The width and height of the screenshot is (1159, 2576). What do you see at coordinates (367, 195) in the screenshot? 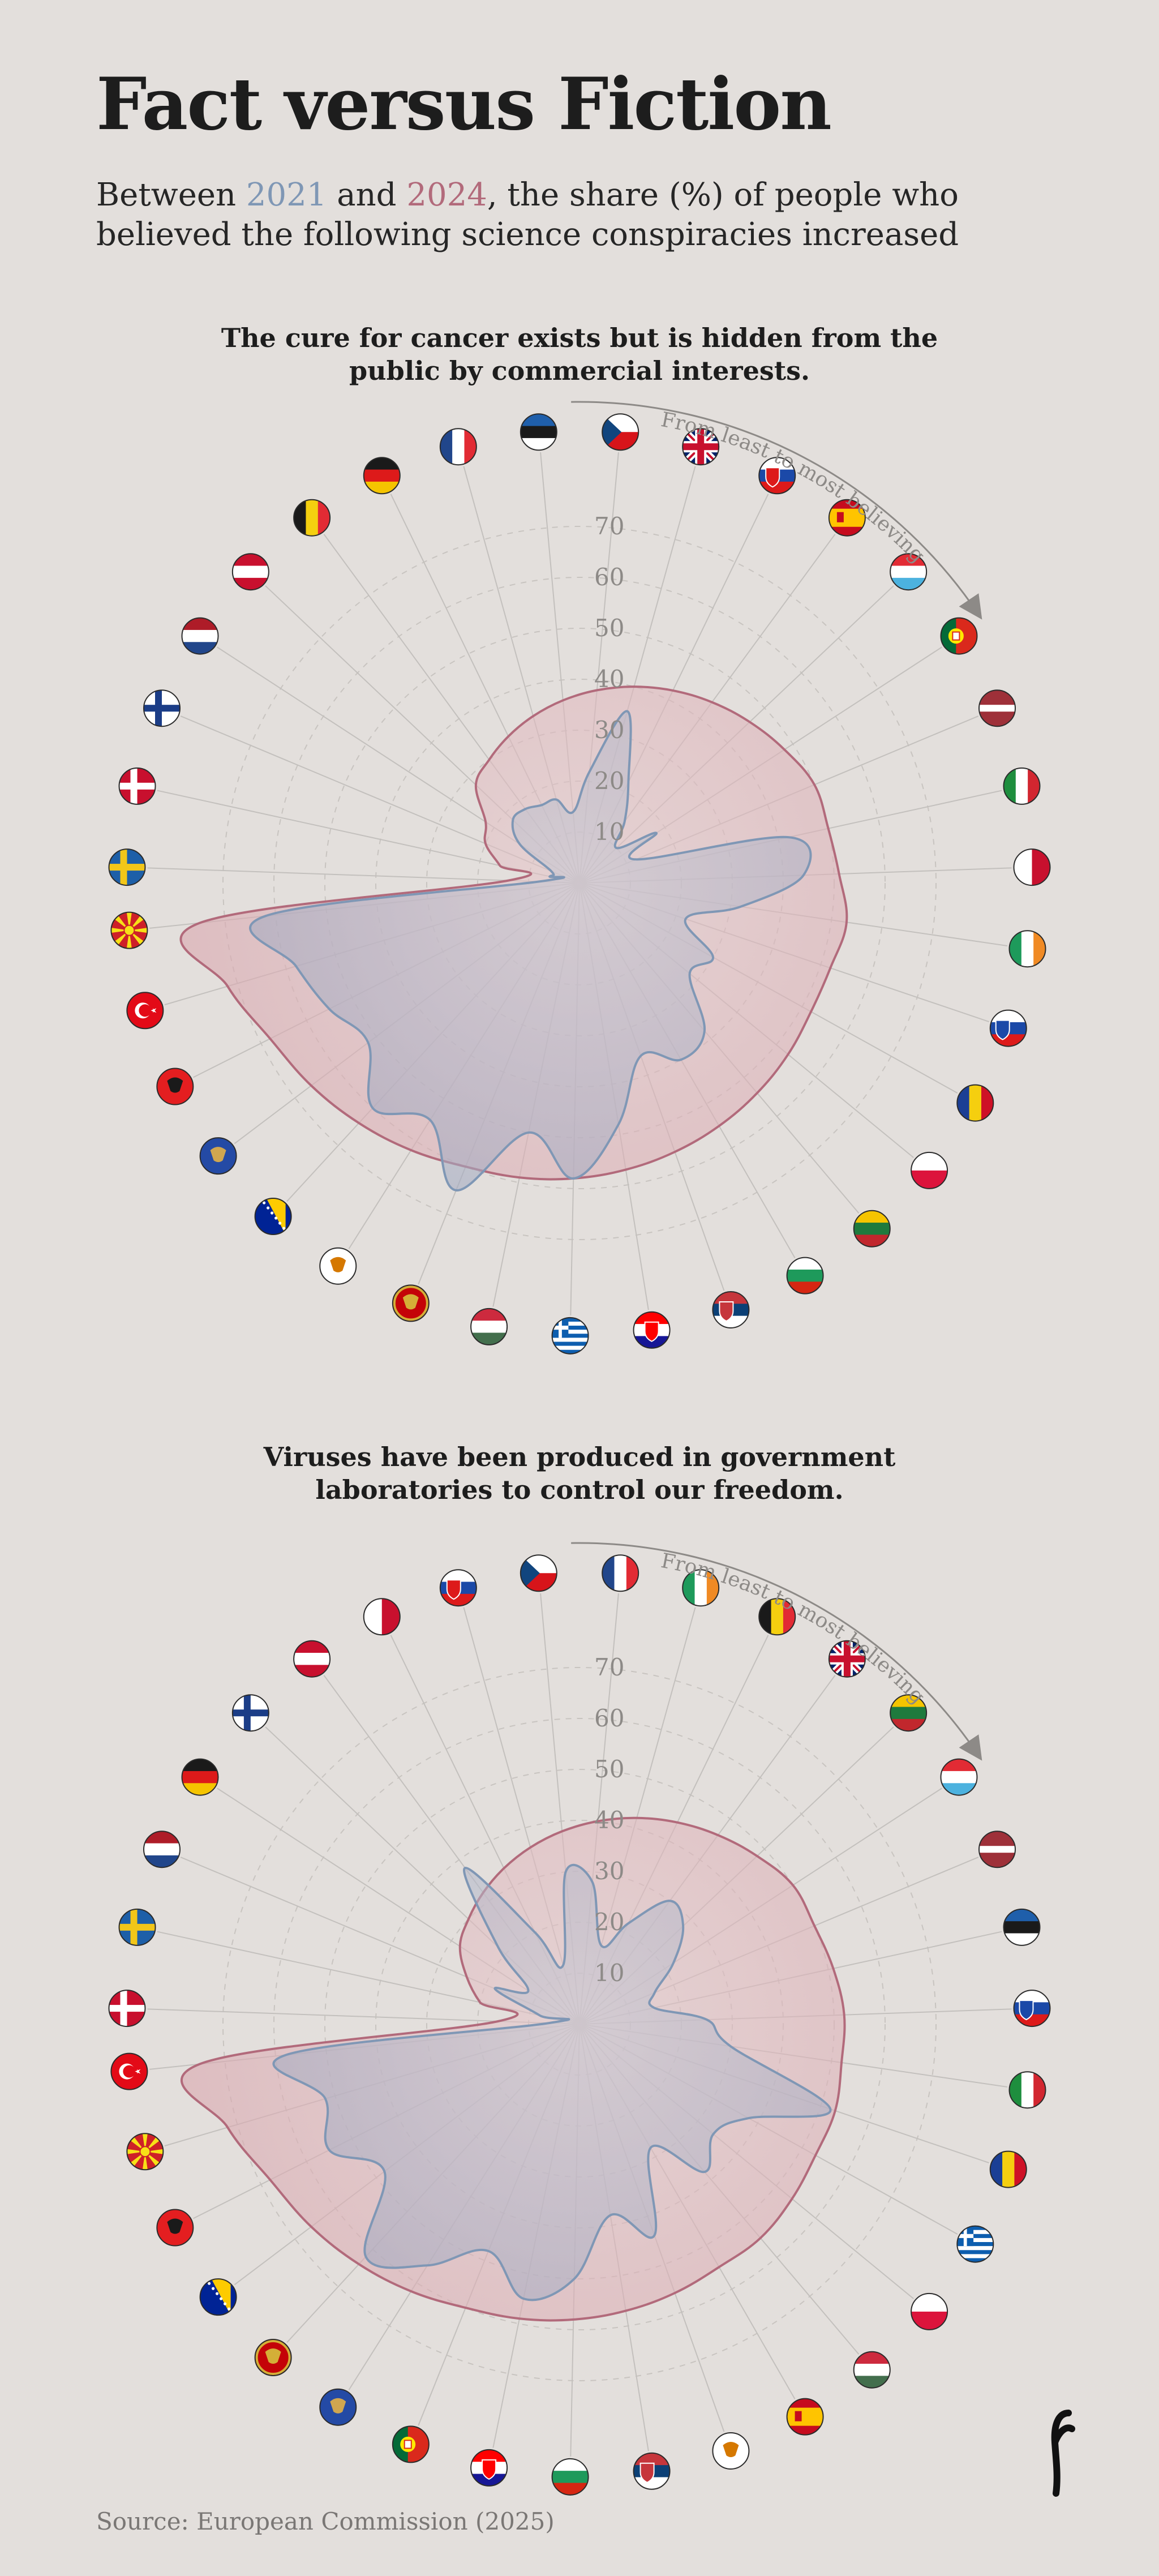
I see `subtitle-text-2: and` at bounding box center [367, 195].